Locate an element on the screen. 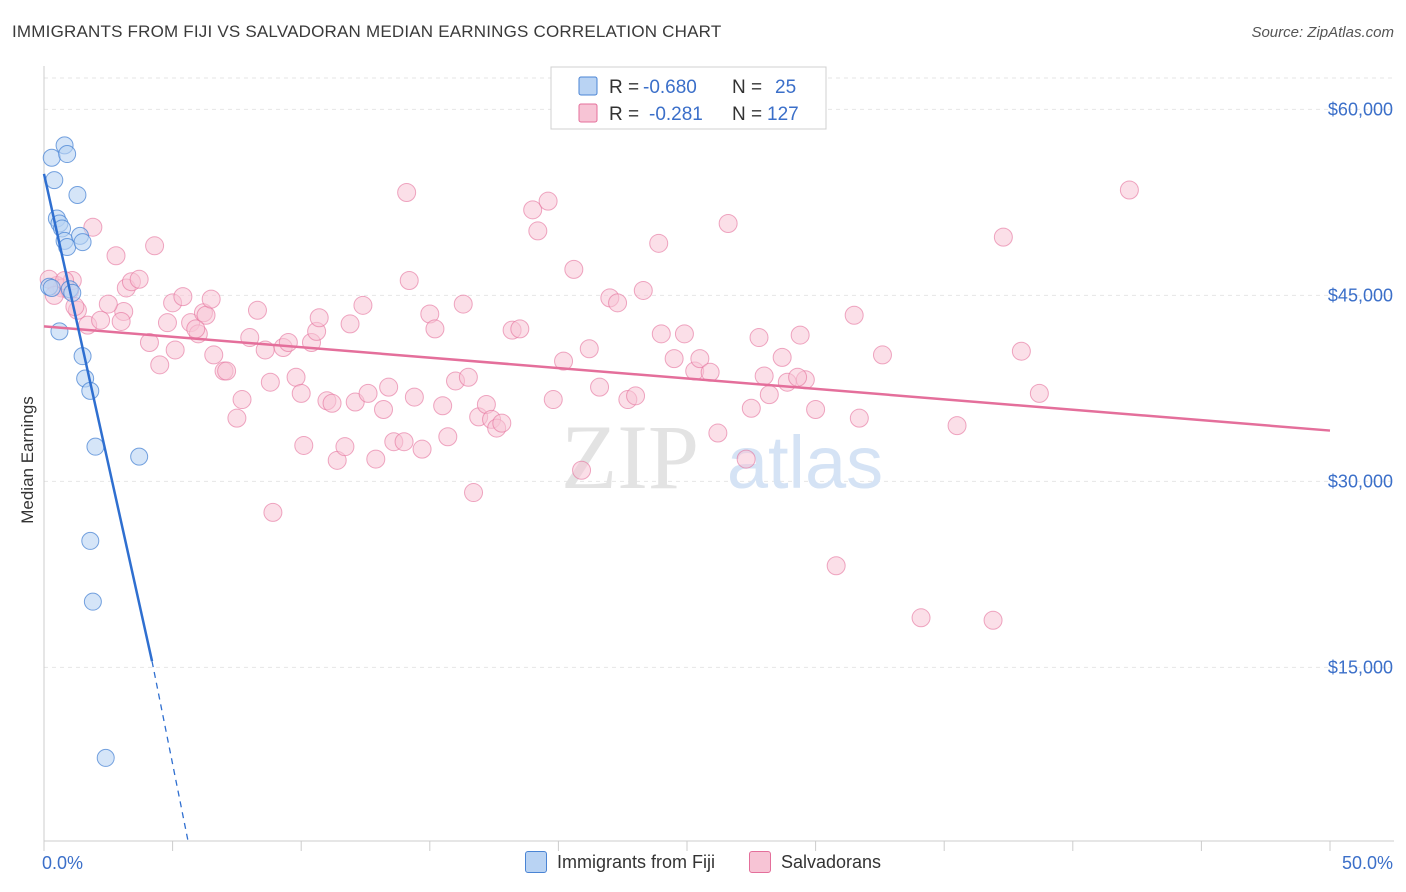 The image size is (1406, 892). y-tick-label: $30,000 is located at coordinates (1360, 481).